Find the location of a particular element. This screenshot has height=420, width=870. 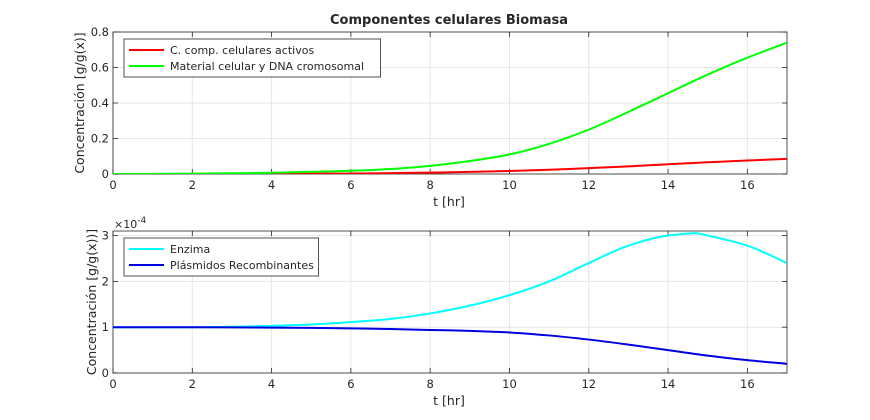

y-axis-exponent-label: ×10⁻⁴ is located at coordinates (130, 223).